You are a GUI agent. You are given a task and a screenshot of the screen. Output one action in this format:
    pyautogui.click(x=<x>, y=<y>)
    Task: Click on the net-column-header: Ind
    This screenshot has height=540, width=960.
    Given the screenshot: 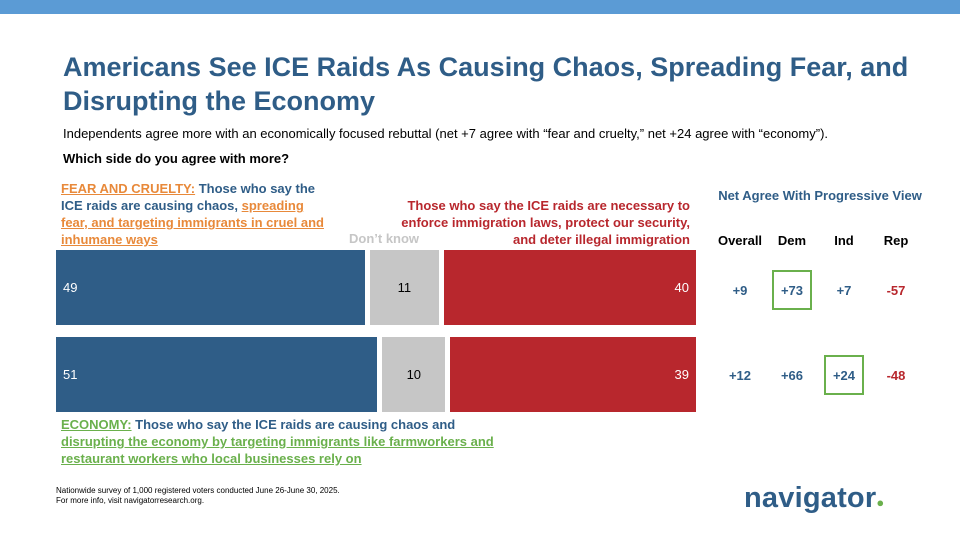 What is the action you would take?
    pyautogui.click(x=844, y=240)
    